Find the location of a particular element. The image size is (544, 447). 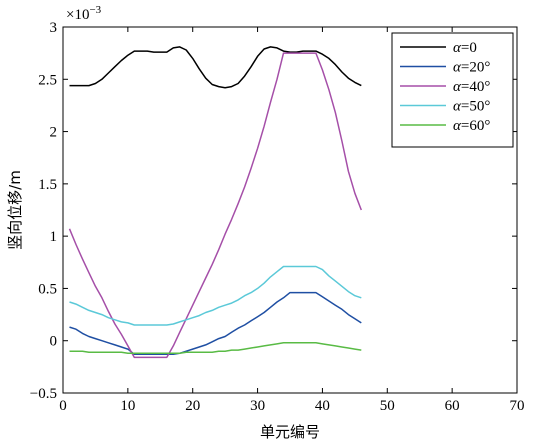

y-axis-multiplier: ×10⁻³ is located at coordinates (84, 13).